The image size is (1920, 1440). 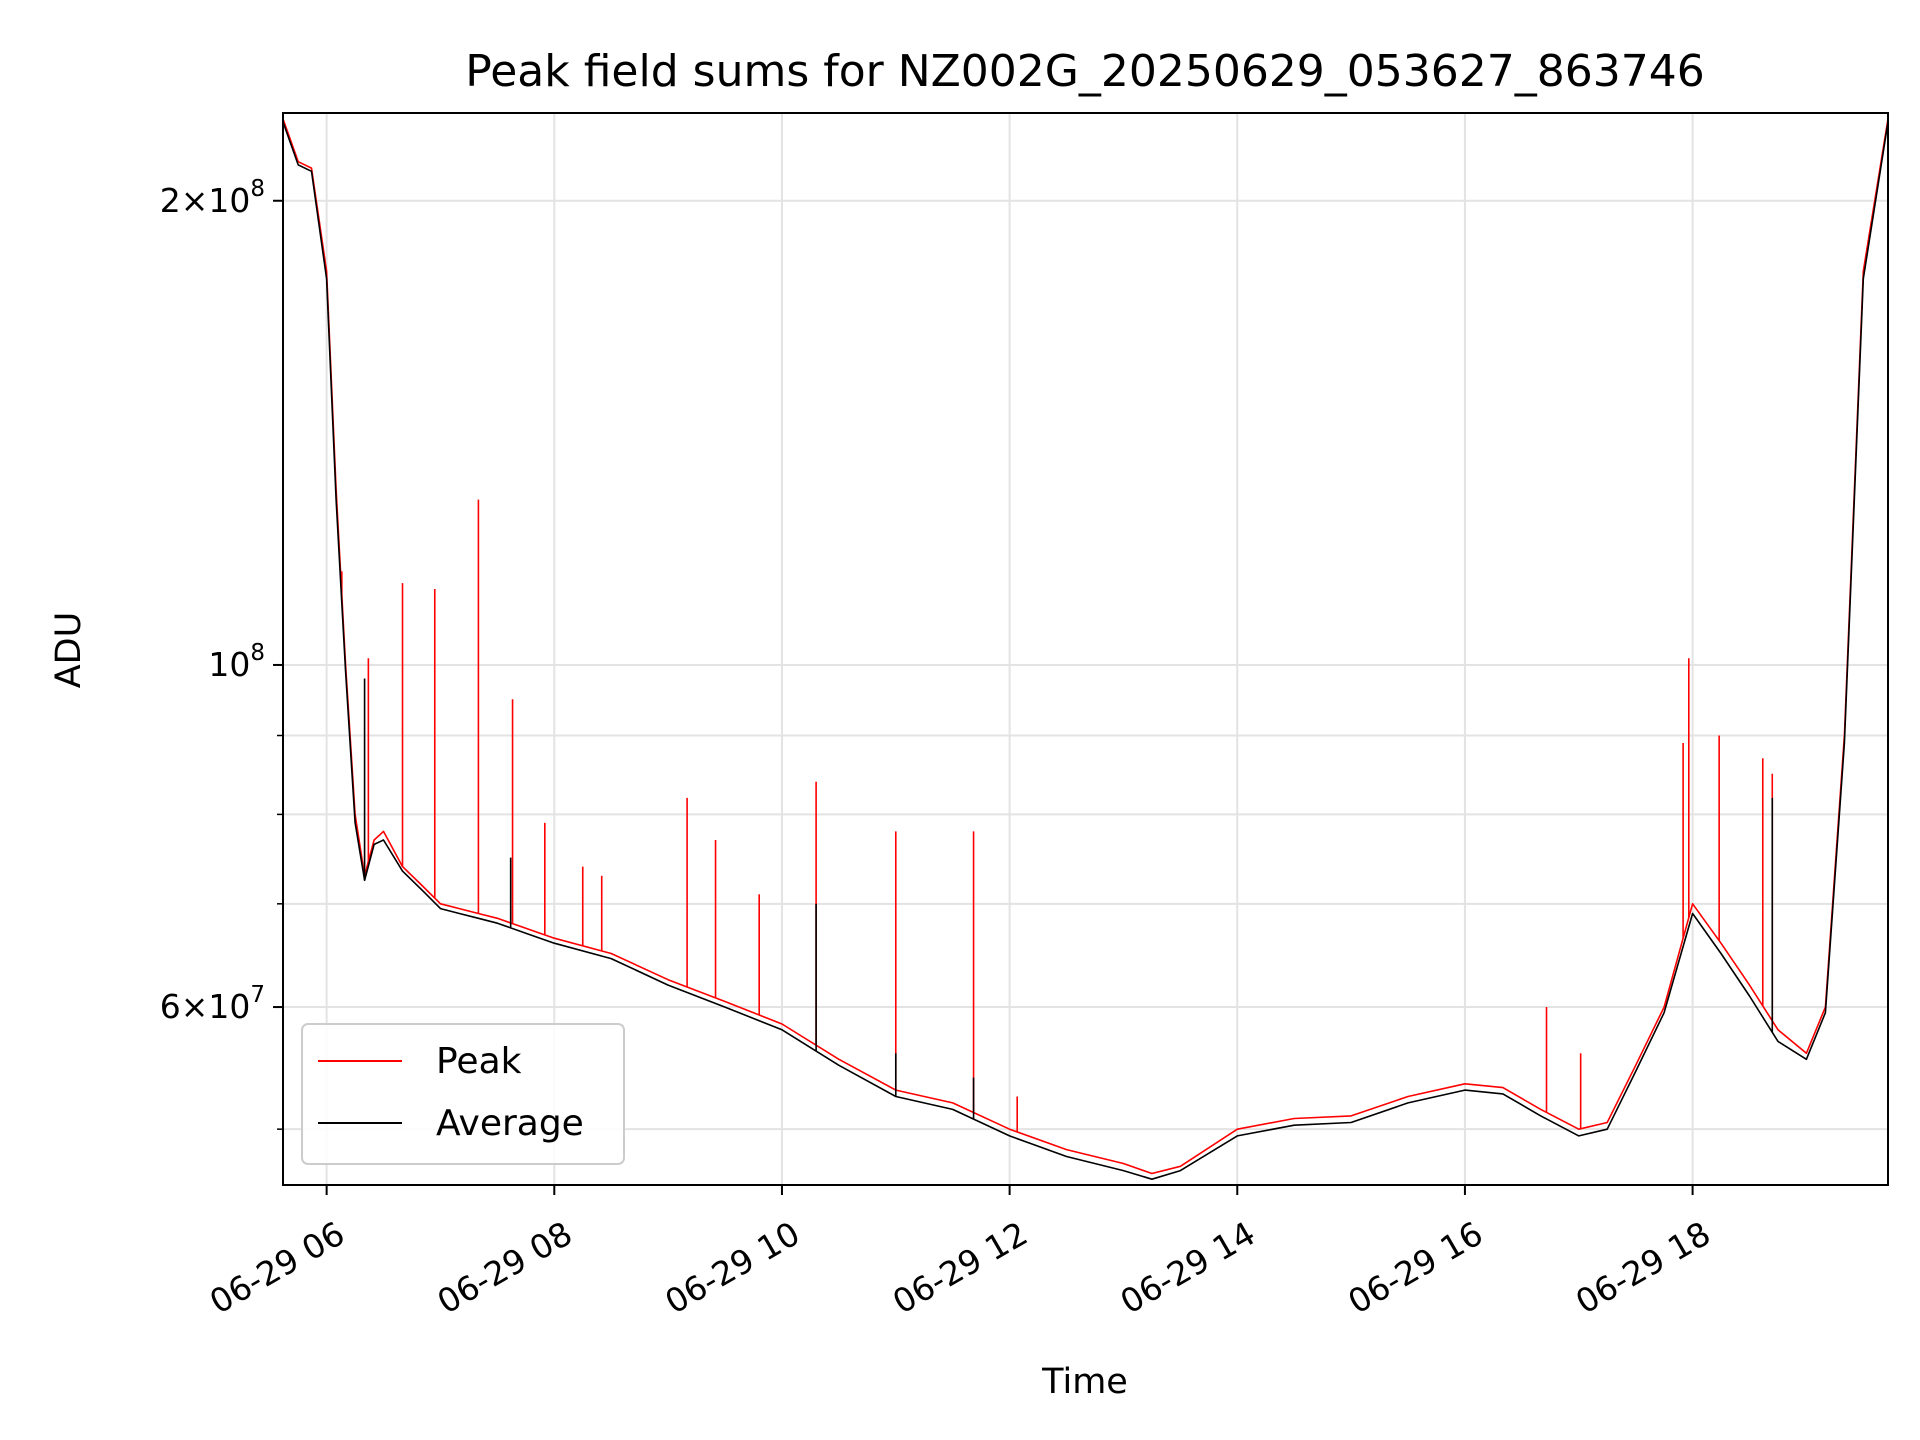 I want to click on y-tick-label: 6×107, so click(x=212, y=1004).